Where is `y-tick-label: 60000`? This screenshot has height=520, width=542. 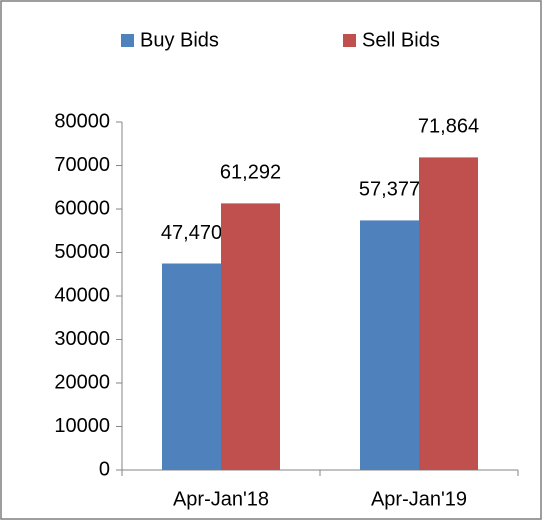
y-tick-label: 60000 is located at coordinates (82, 208).